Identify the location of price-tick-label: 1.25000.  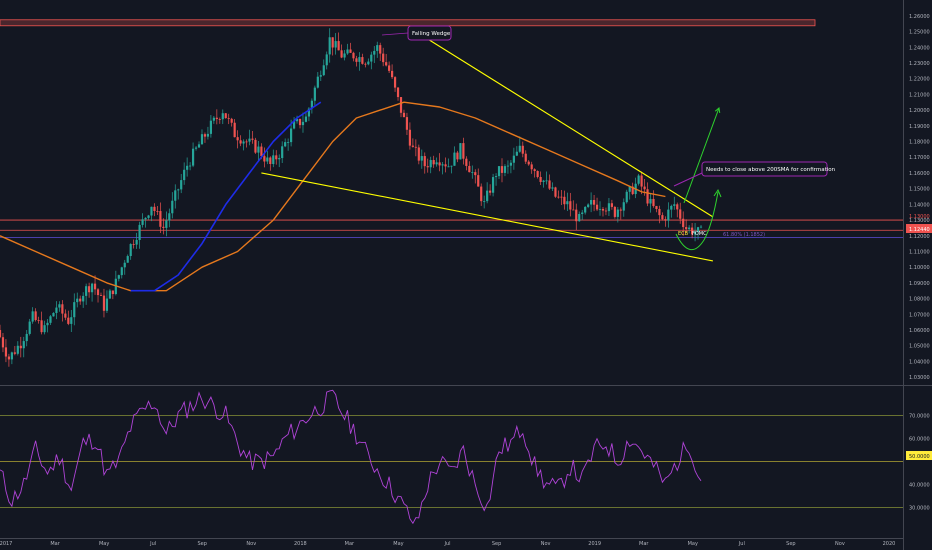
(919, 33).